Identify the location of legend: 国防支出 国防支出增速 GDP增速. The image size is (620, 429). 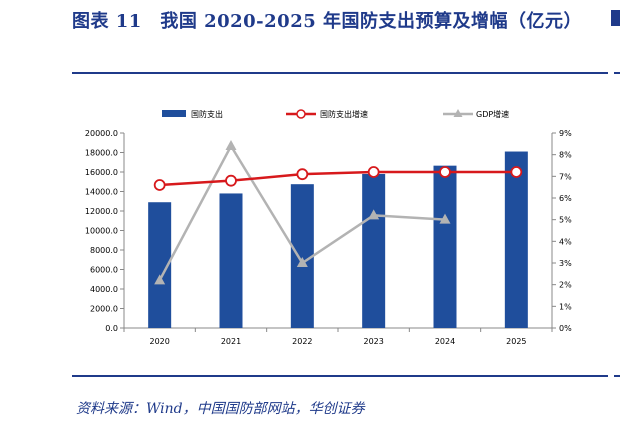
(335, 114).